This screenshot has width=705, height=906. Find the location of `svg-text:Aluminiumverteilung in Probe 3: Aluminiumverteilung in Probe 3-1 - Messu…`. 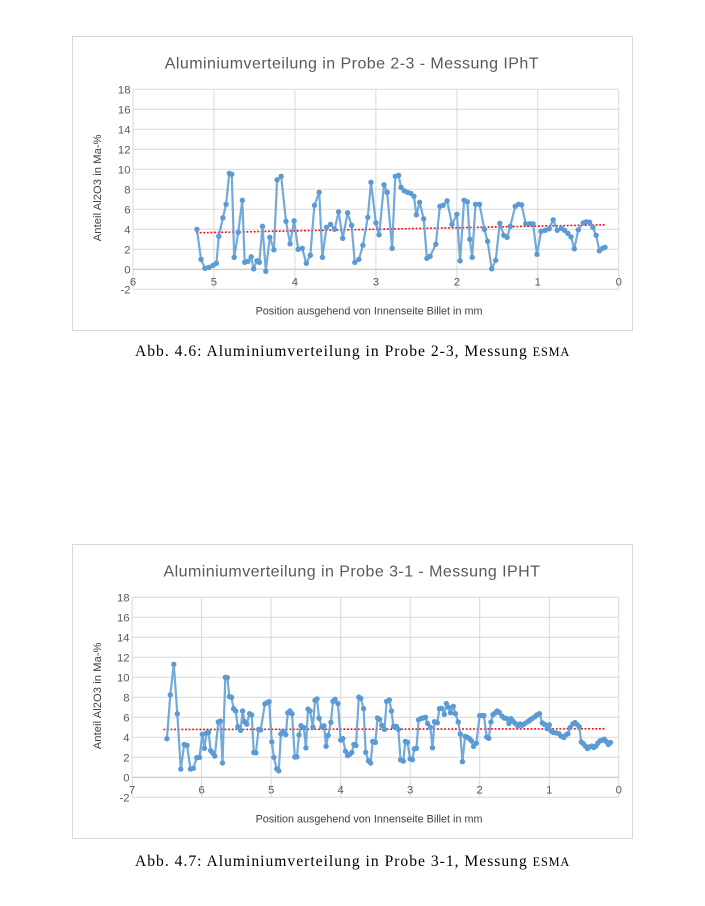

svg-text:Aluminiumverteilung in Probe 3: Aluminiumverteilung in Probe 3-1 - Messu… is located at coordinates (351, 572).